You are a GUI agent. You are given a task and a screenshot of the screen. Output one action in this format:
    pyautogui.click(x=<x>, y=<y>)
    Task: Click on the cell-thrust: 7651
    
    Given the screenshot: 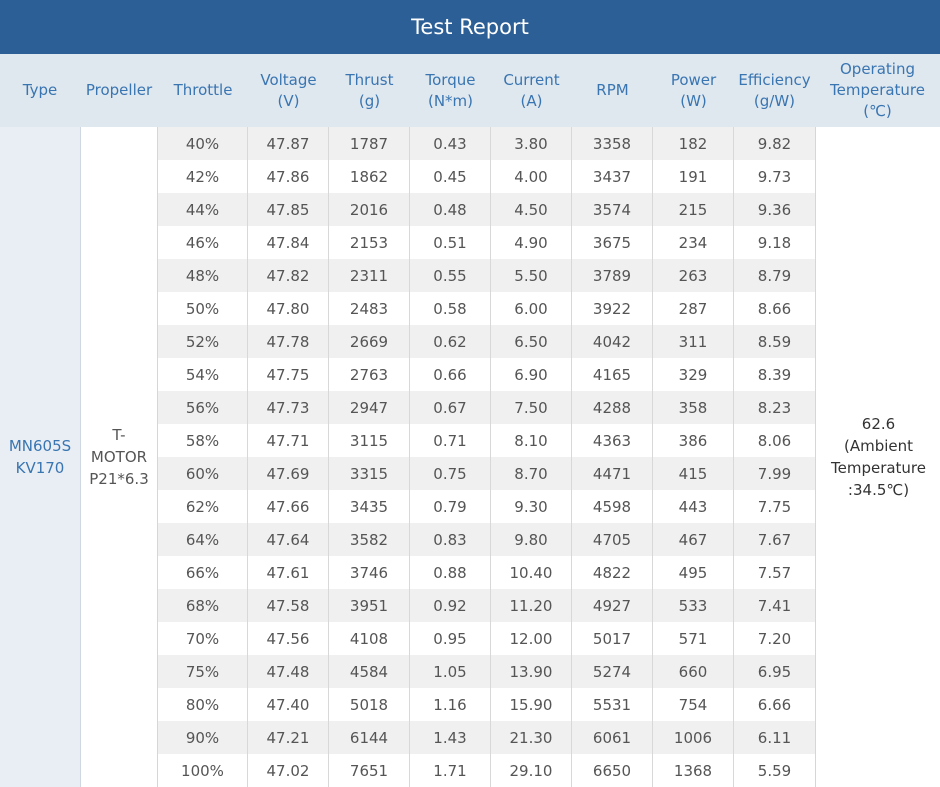 What is the action you would take?
    pyautogui.click(x=369, y=770)
    